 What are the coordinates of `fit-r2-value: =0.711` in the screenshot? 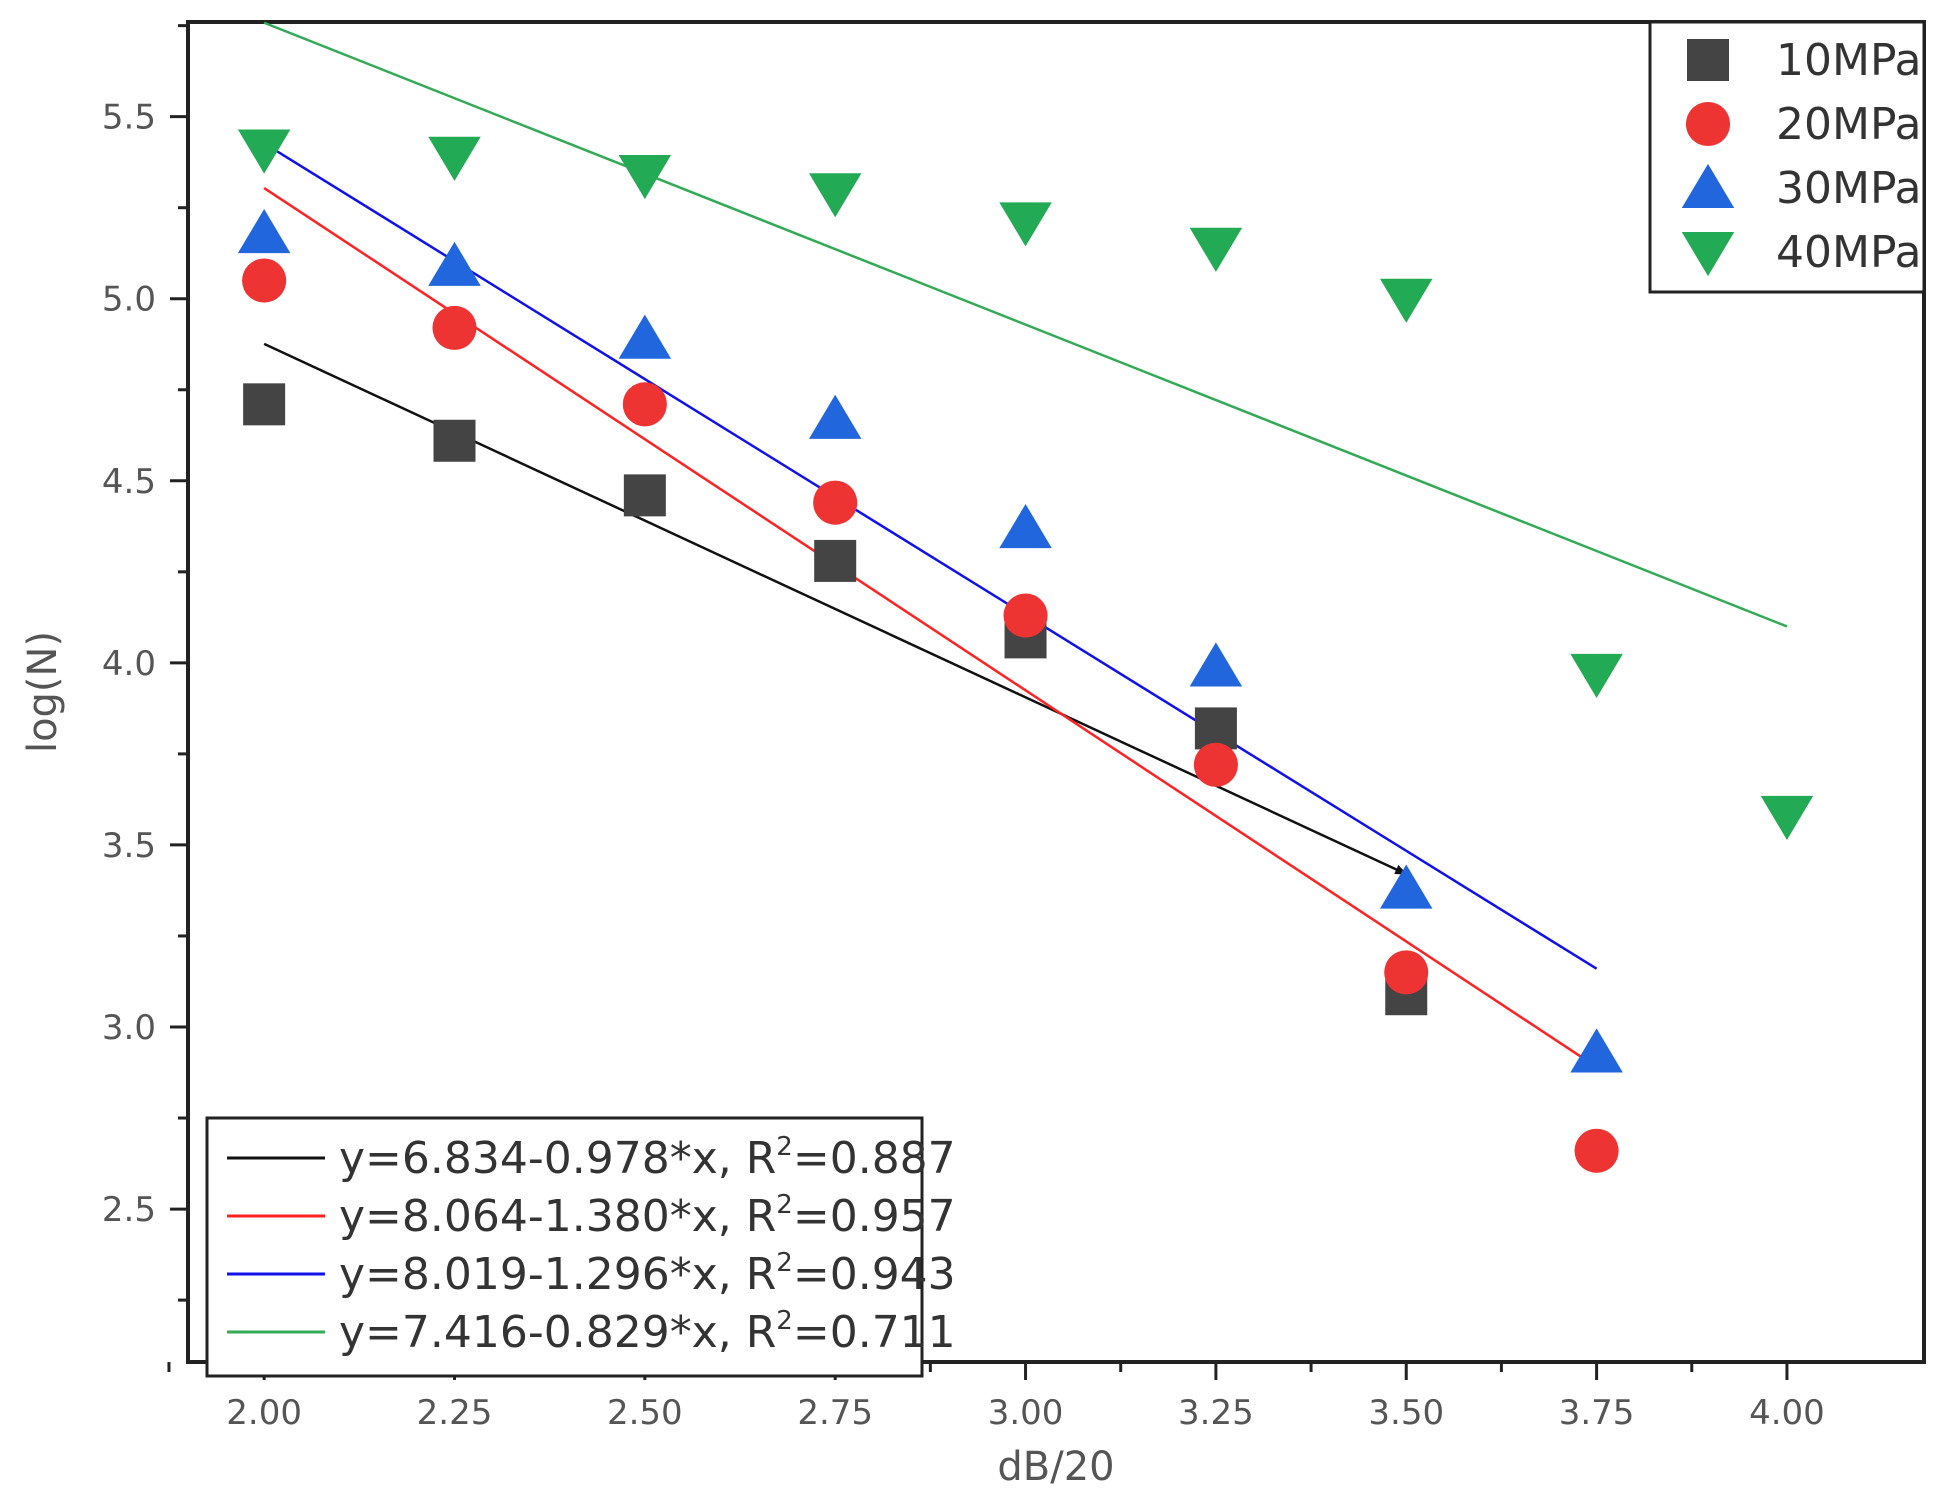 It's located at (874, 1332).